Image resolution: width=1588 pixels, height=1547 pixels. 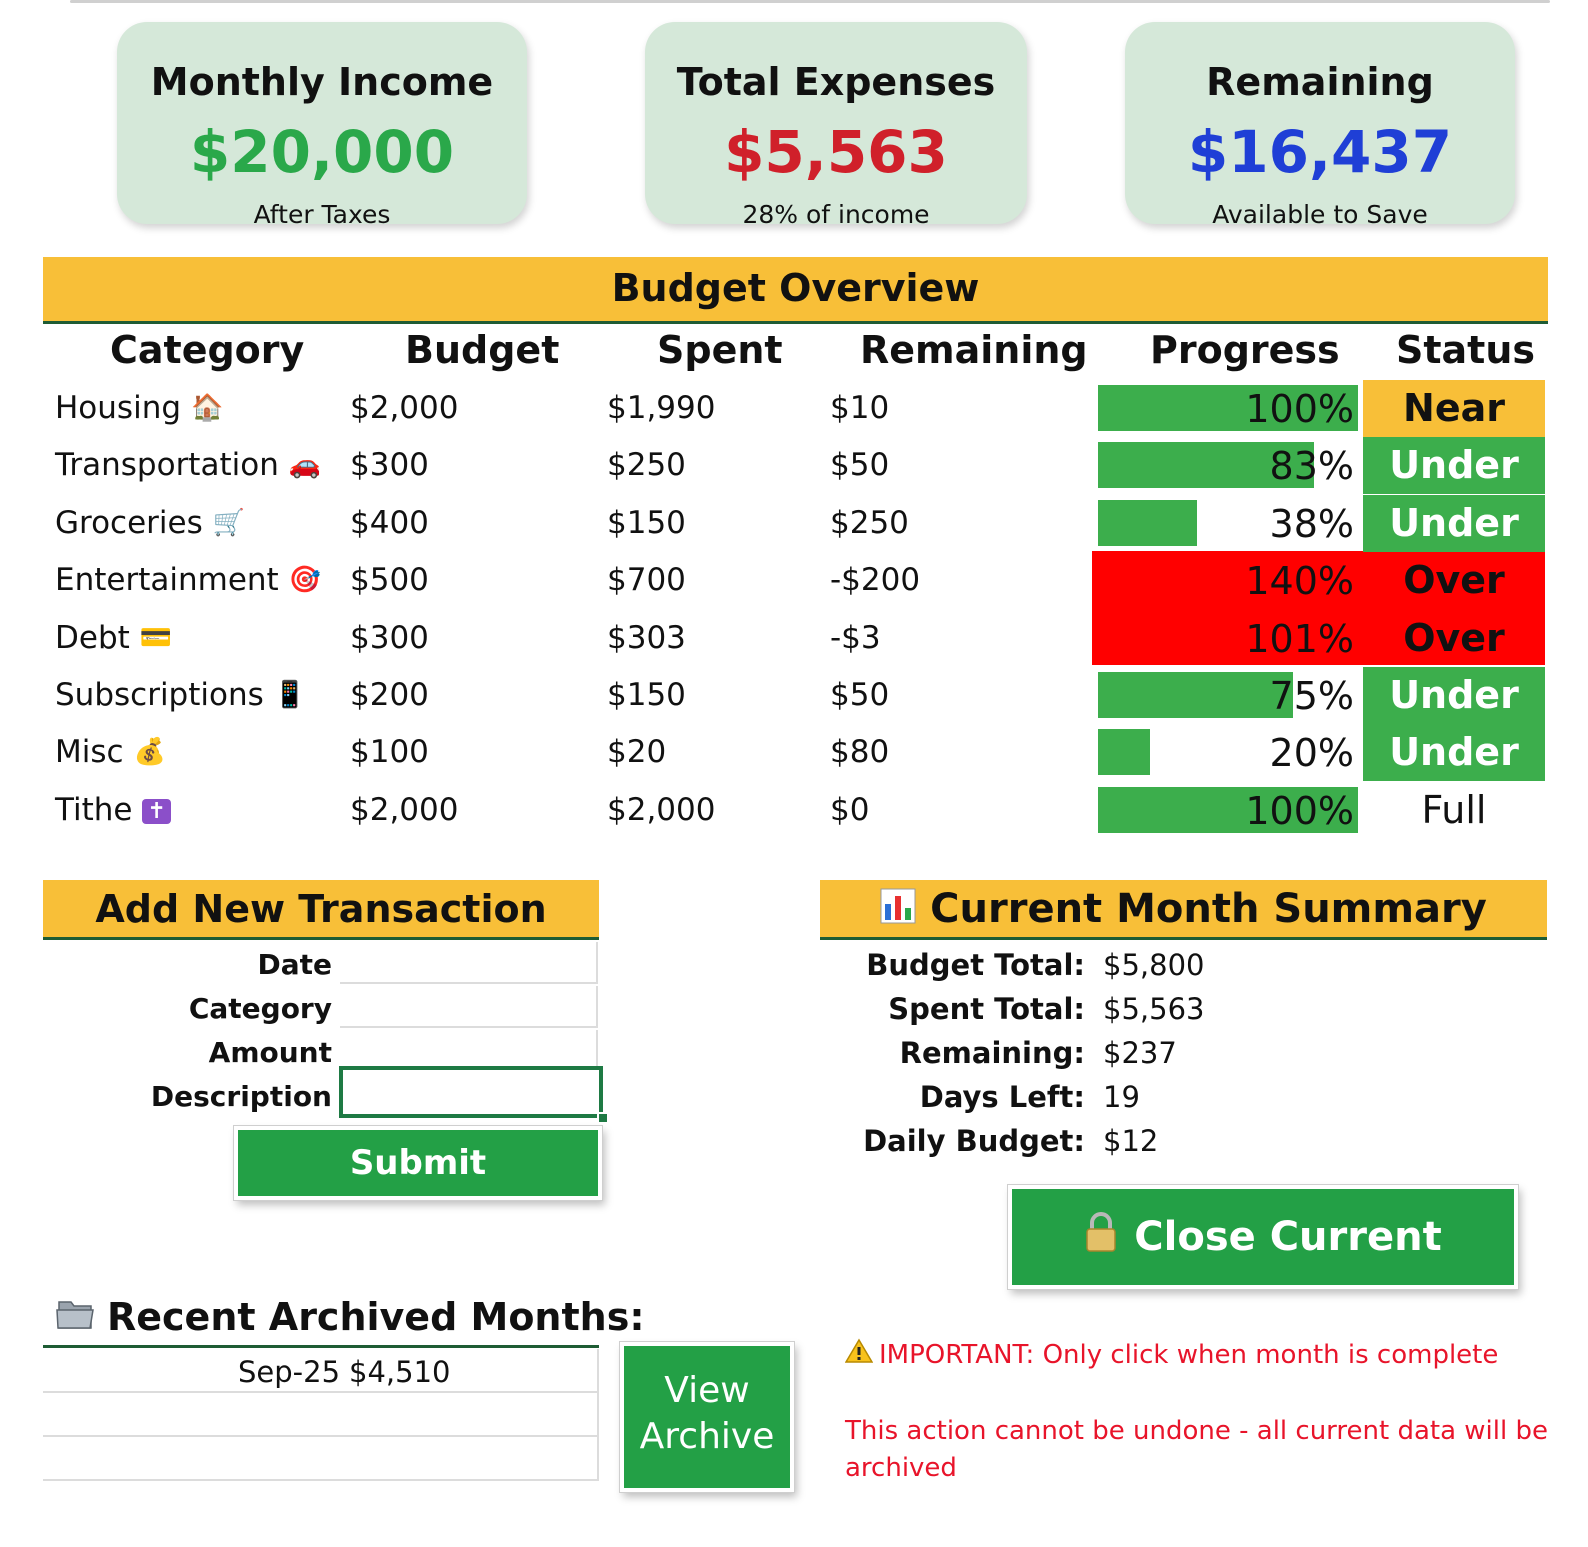 I want to click on column-header-progress: Progress, so click(x=1245, y=350).